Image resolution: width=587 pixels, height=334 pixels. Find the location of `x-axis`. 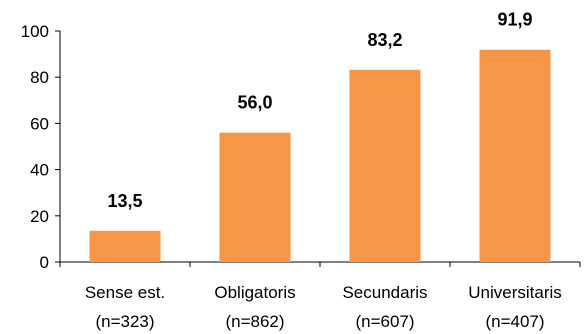

x-axis is located at coordinates (320, 264).